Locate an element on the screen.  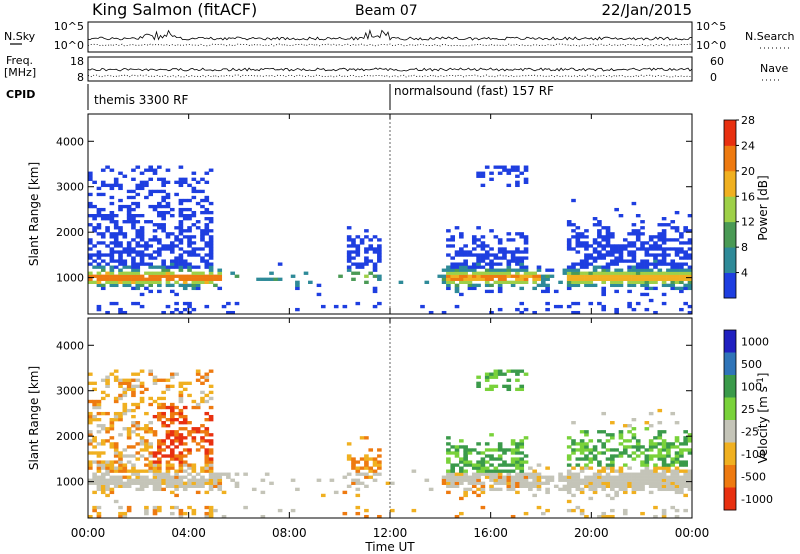
nsky-panel-frame is located at coordinates (390, 37).